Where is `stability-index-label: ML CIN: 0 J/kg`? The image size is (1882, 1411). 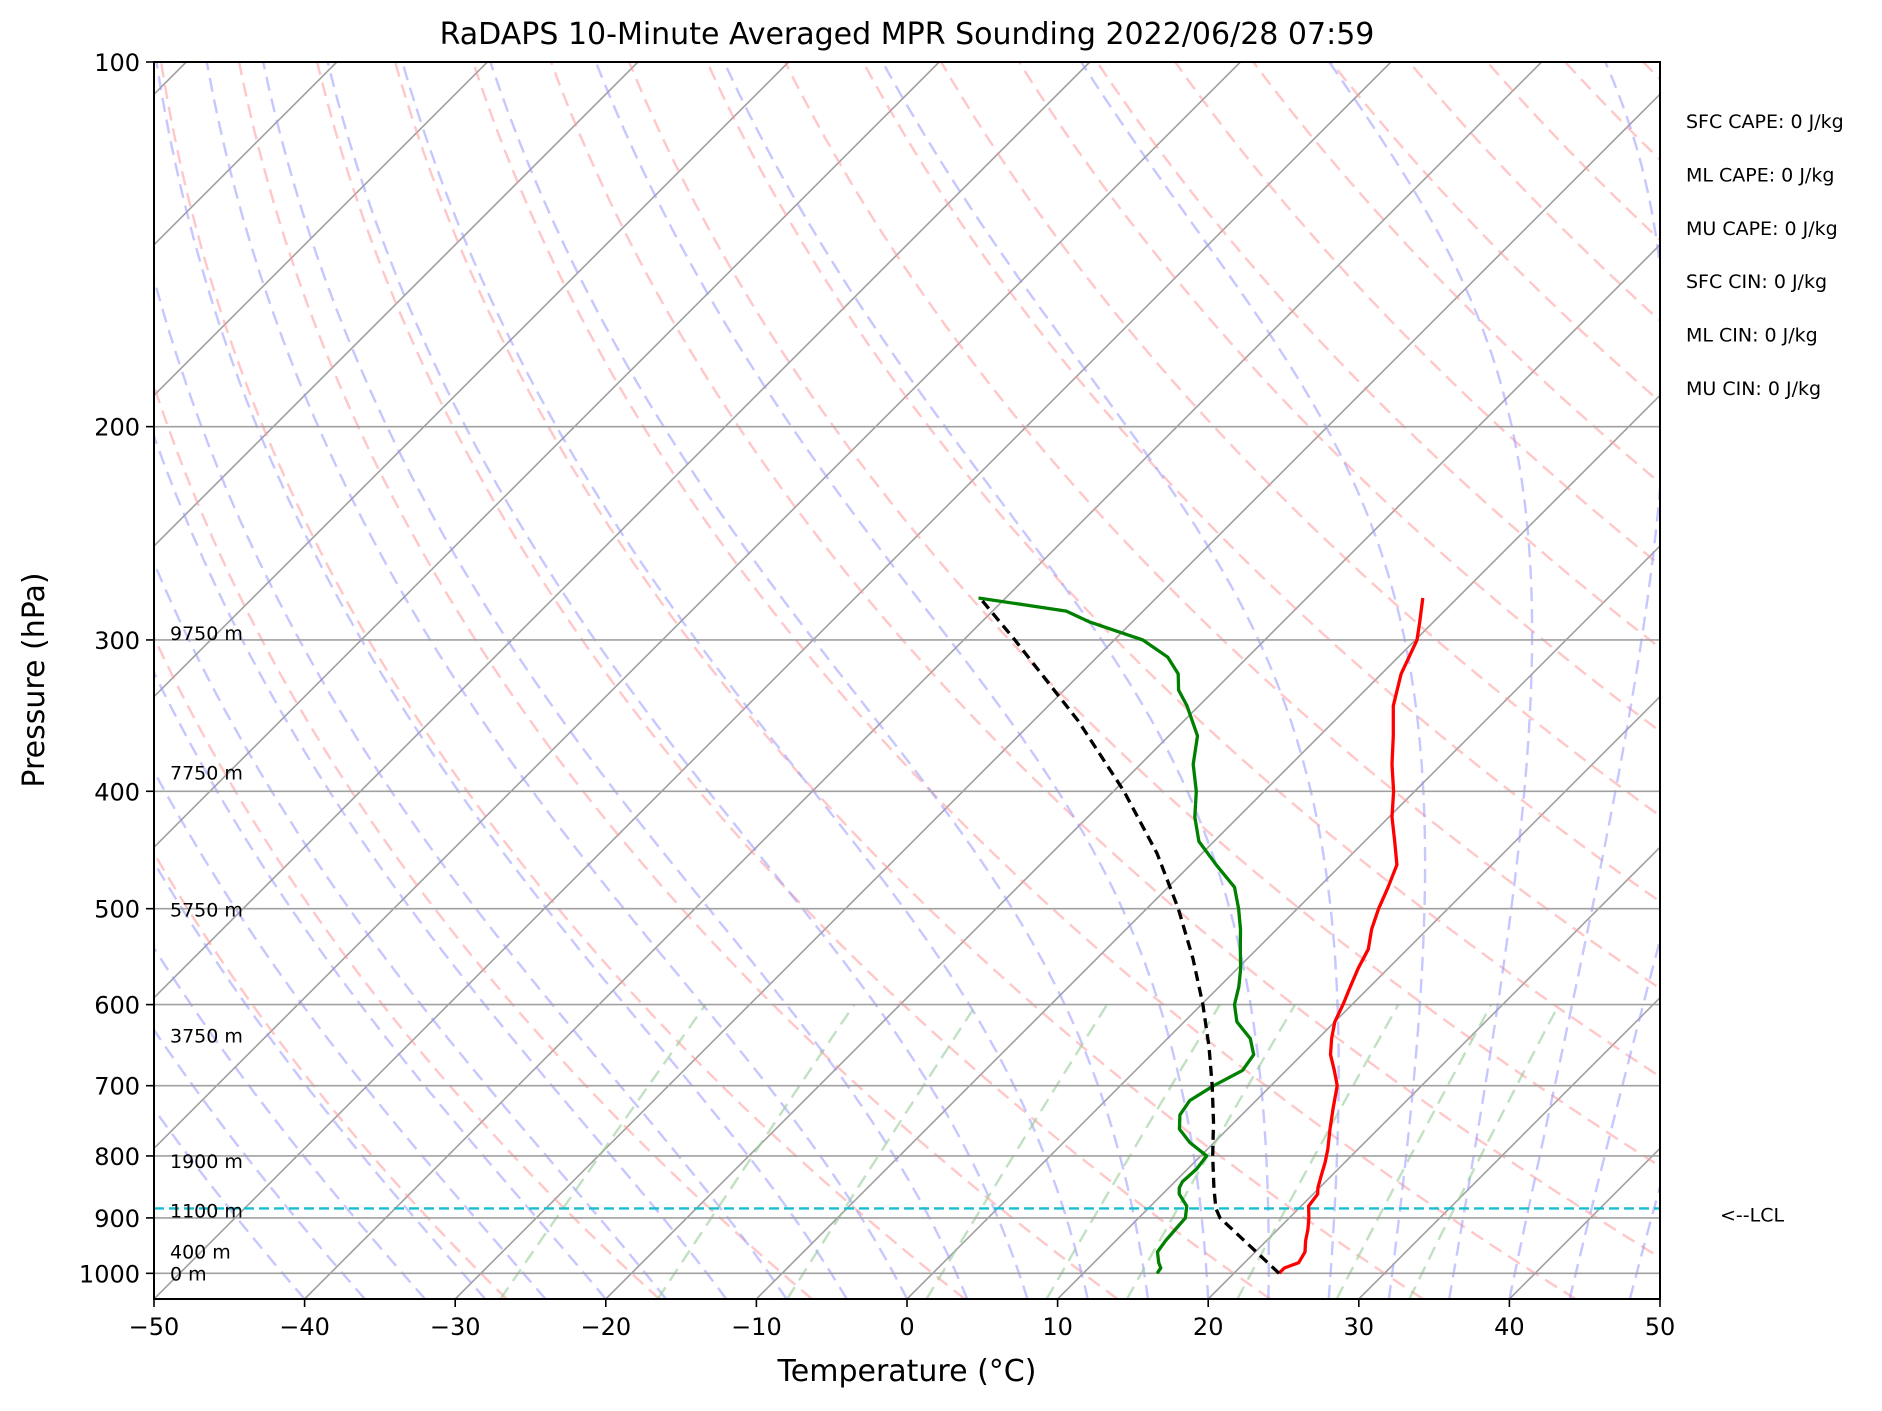
stability-index-label: ML CIN: 0 J/kg is located at coordinates (1752, 336).